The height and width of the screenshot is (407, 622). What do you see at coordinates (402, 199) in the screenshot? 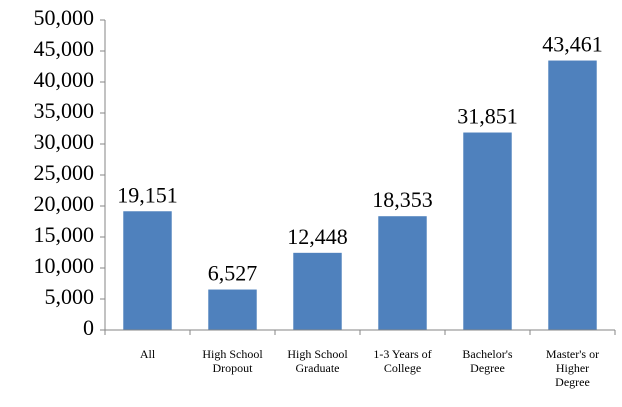
I see `value-label: 18,353` at bounding box center [402, 199].